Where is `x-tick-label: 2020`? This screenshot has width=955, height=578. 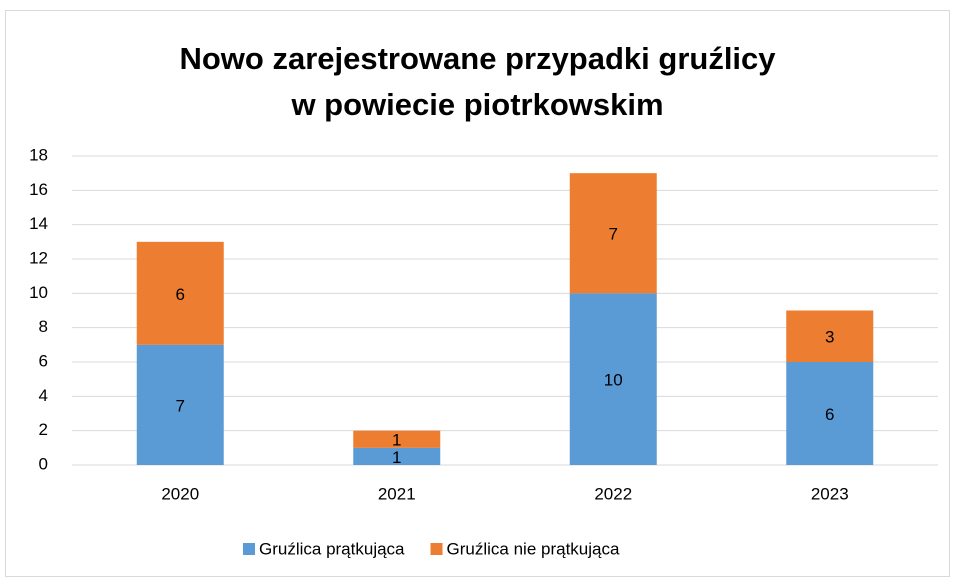
x-tick-label: 2020 is located at coordinates (180, 493).